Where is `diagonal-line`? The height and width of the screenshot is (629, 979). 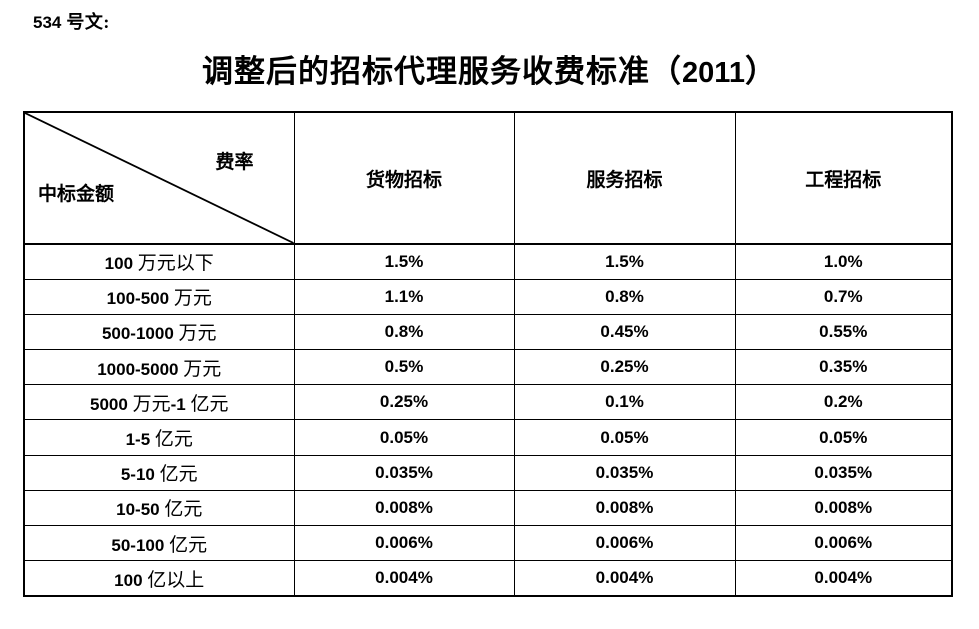
diagonal-line is located at coordinates (159, 178).